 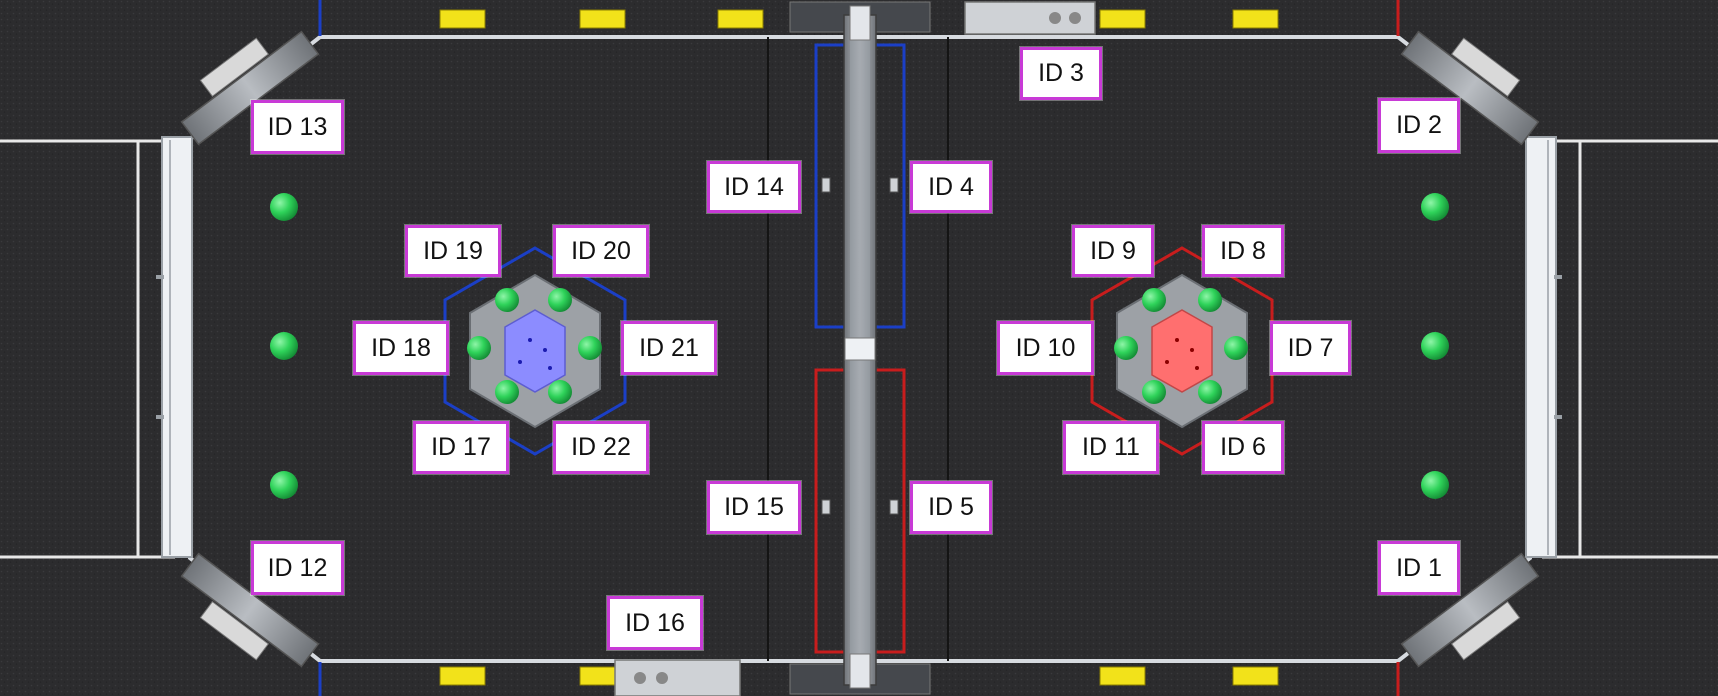 I want to click on tag-id-6: ID 6, so click(x=1243, y=447).